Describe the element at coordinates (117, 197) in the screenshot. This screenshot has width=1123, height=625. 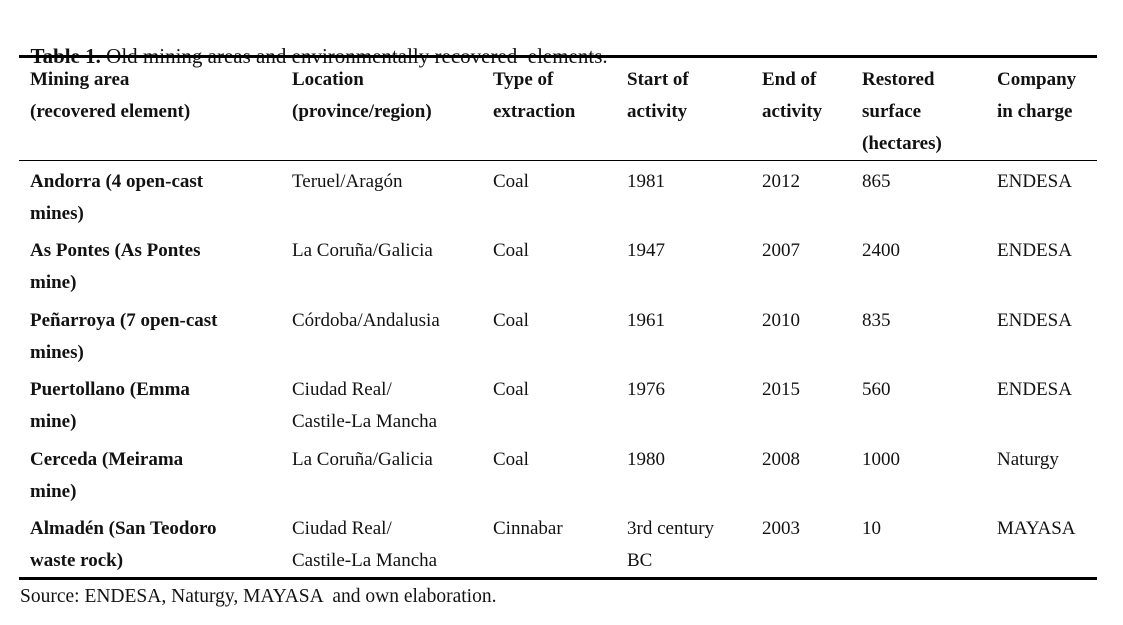
I see `table-cell: Andorra (4 open-cast mines)` at that location.